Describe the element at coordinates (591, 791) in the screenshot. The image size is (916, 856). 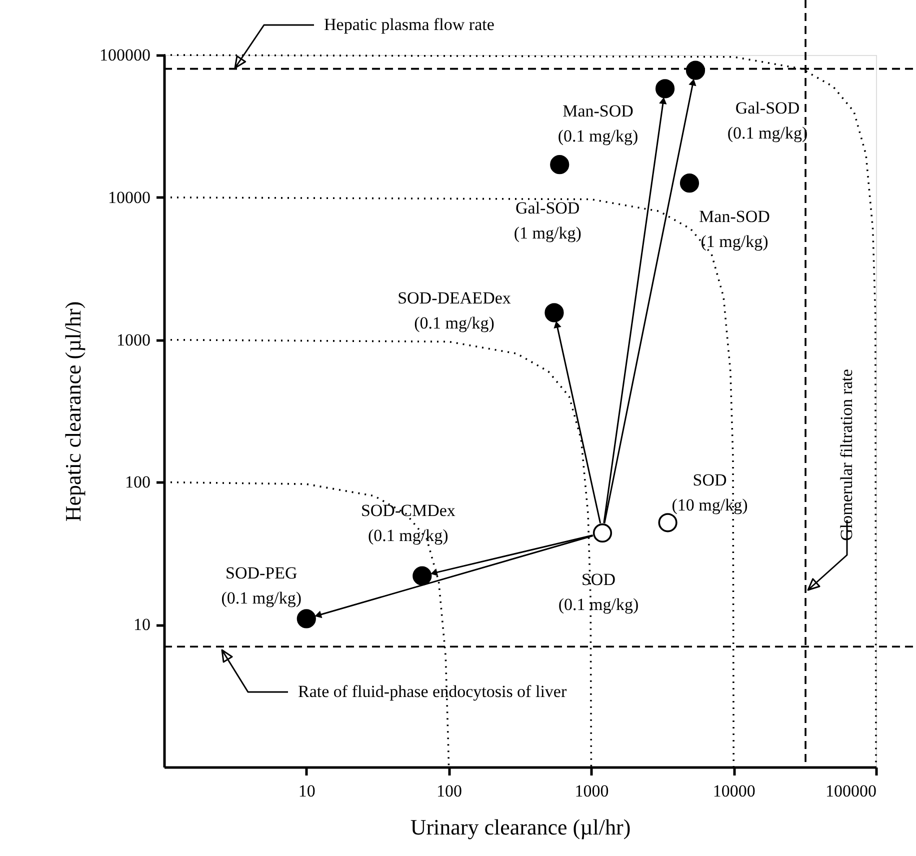
I see `x-tick-label: 1000` at that location.